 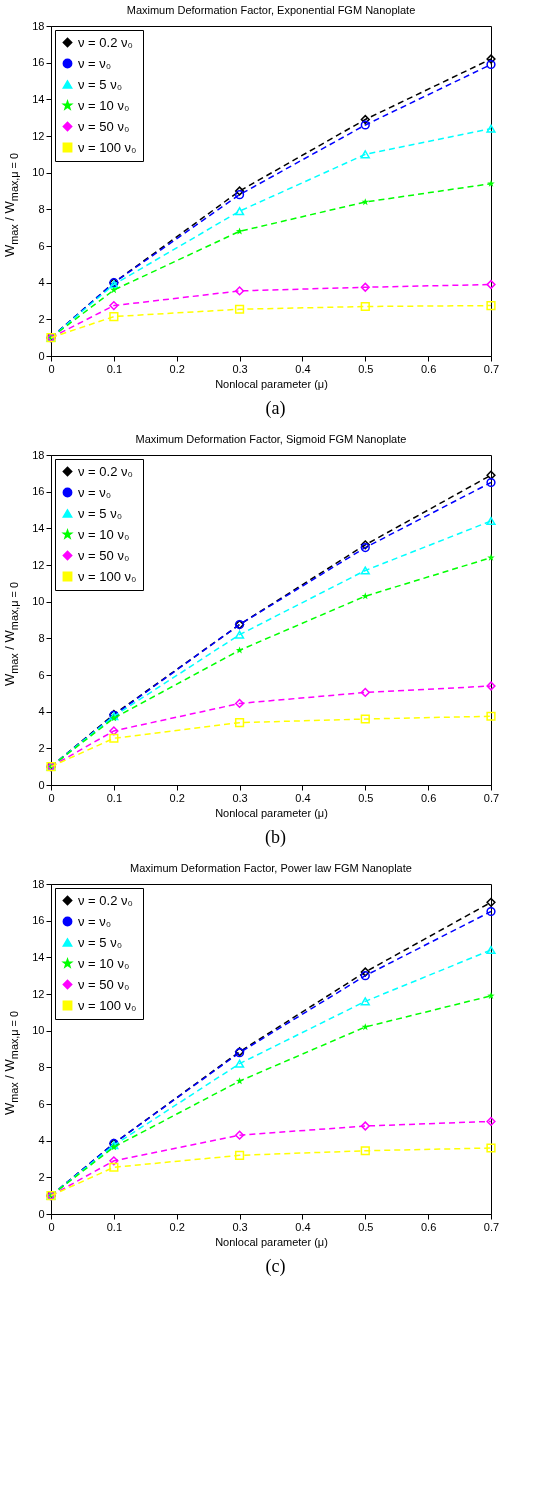 What do you see at coordinates (275, 837) in the screenshot?
I see `text: (b)` at bounding box center [275, 837].